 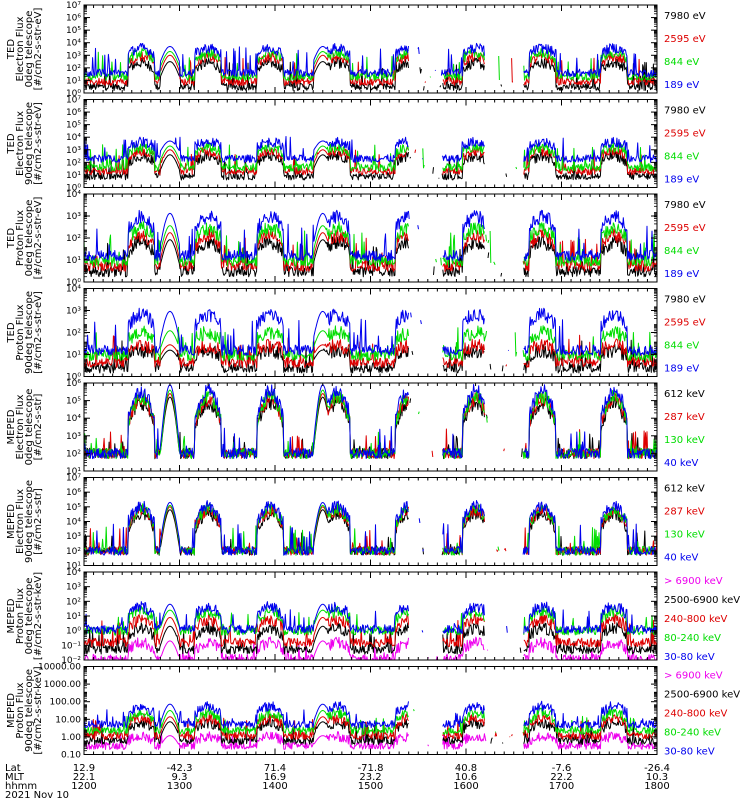 What do you see at coordinates (84, 777) in the screenshot?
I see `footer-value: 22.1` at bounding box center [84, 777].